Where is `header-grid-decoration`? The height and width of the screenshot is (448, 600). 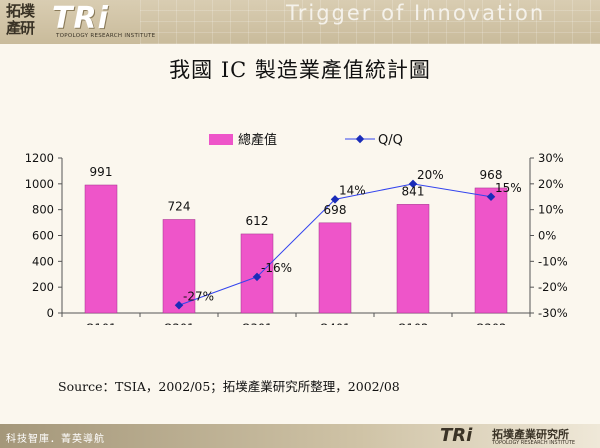 header-grid-decoration is located at coordinates (370, 22).